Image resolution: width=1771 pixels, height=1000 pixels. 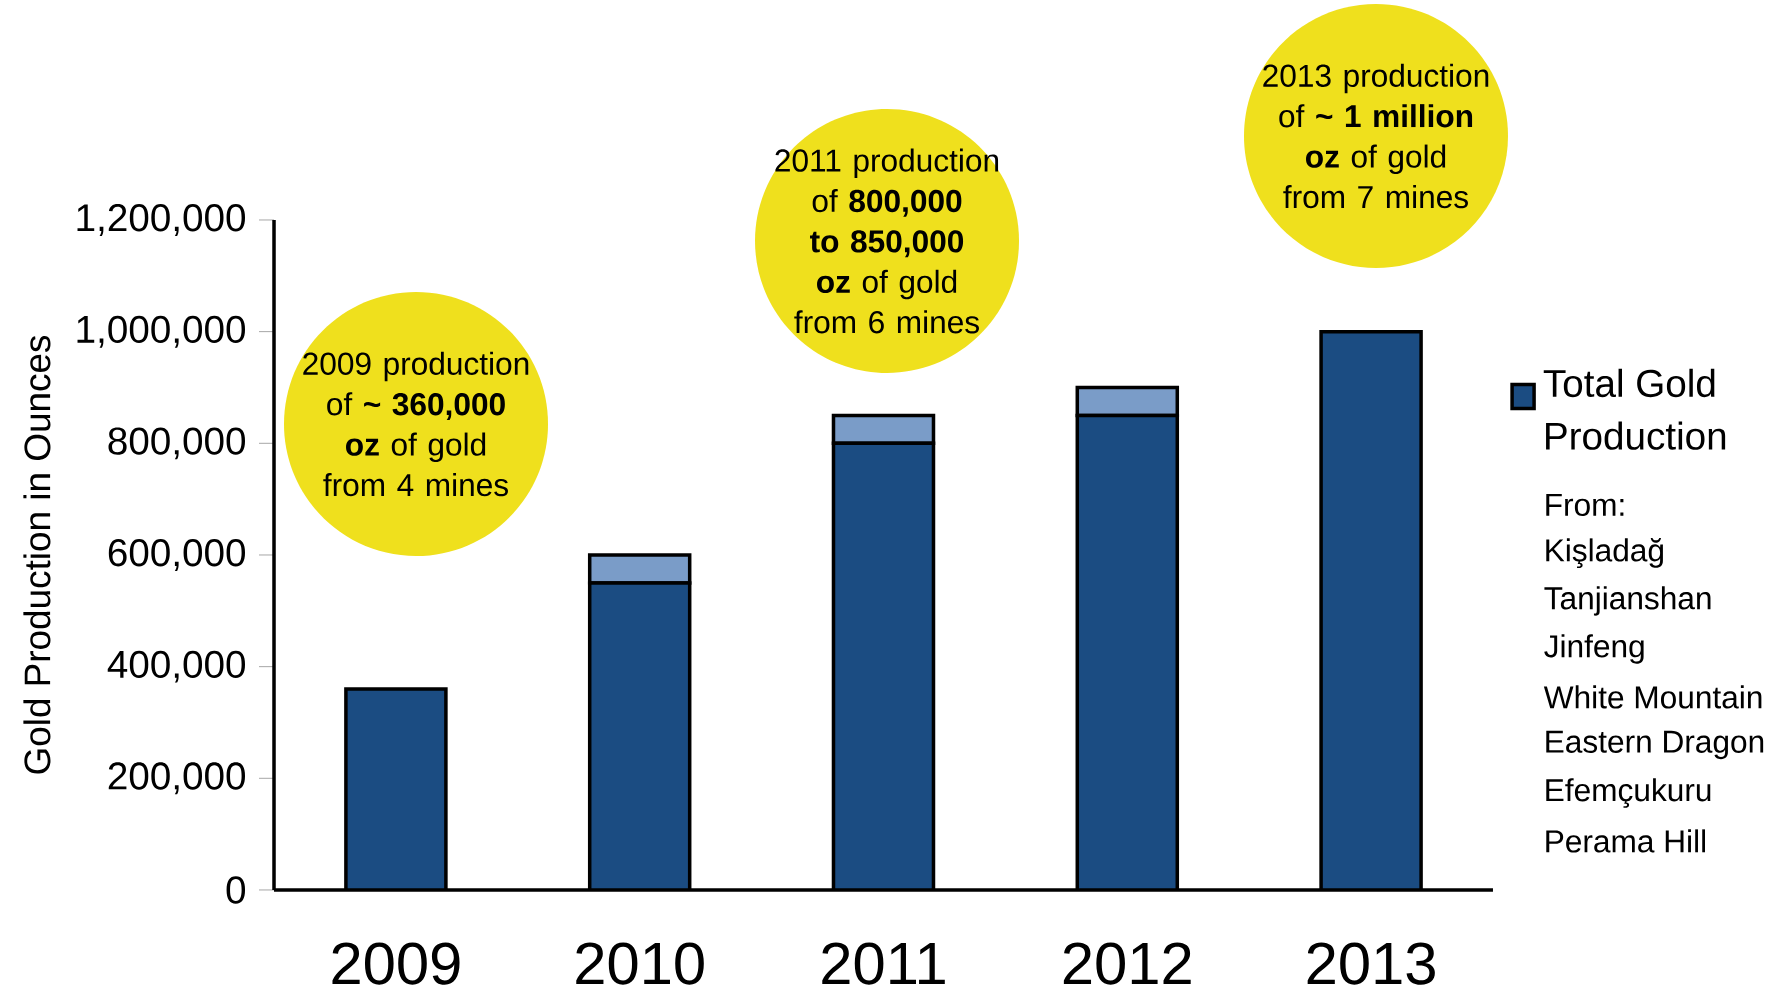 What do you see at coordinates (1652, 697) in the screenshot?
I see `text: White Mountain` at bounding box center [1652, 697].